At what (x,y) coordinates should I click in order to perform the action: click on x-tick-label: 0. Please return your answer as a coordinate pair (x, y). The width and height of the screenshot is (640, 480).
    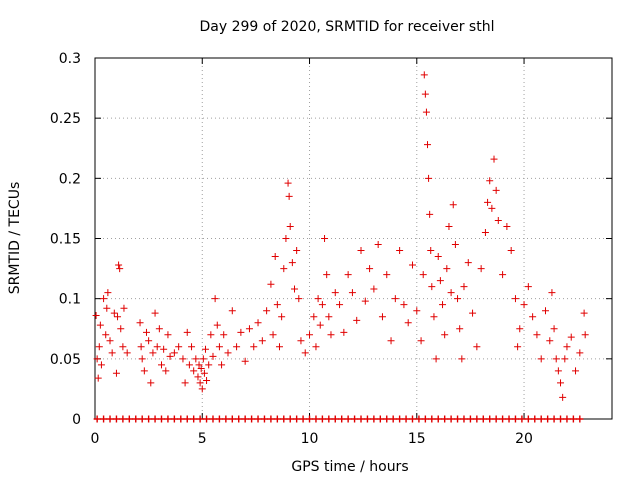
    Looking at the image, I should click on (95, 439).